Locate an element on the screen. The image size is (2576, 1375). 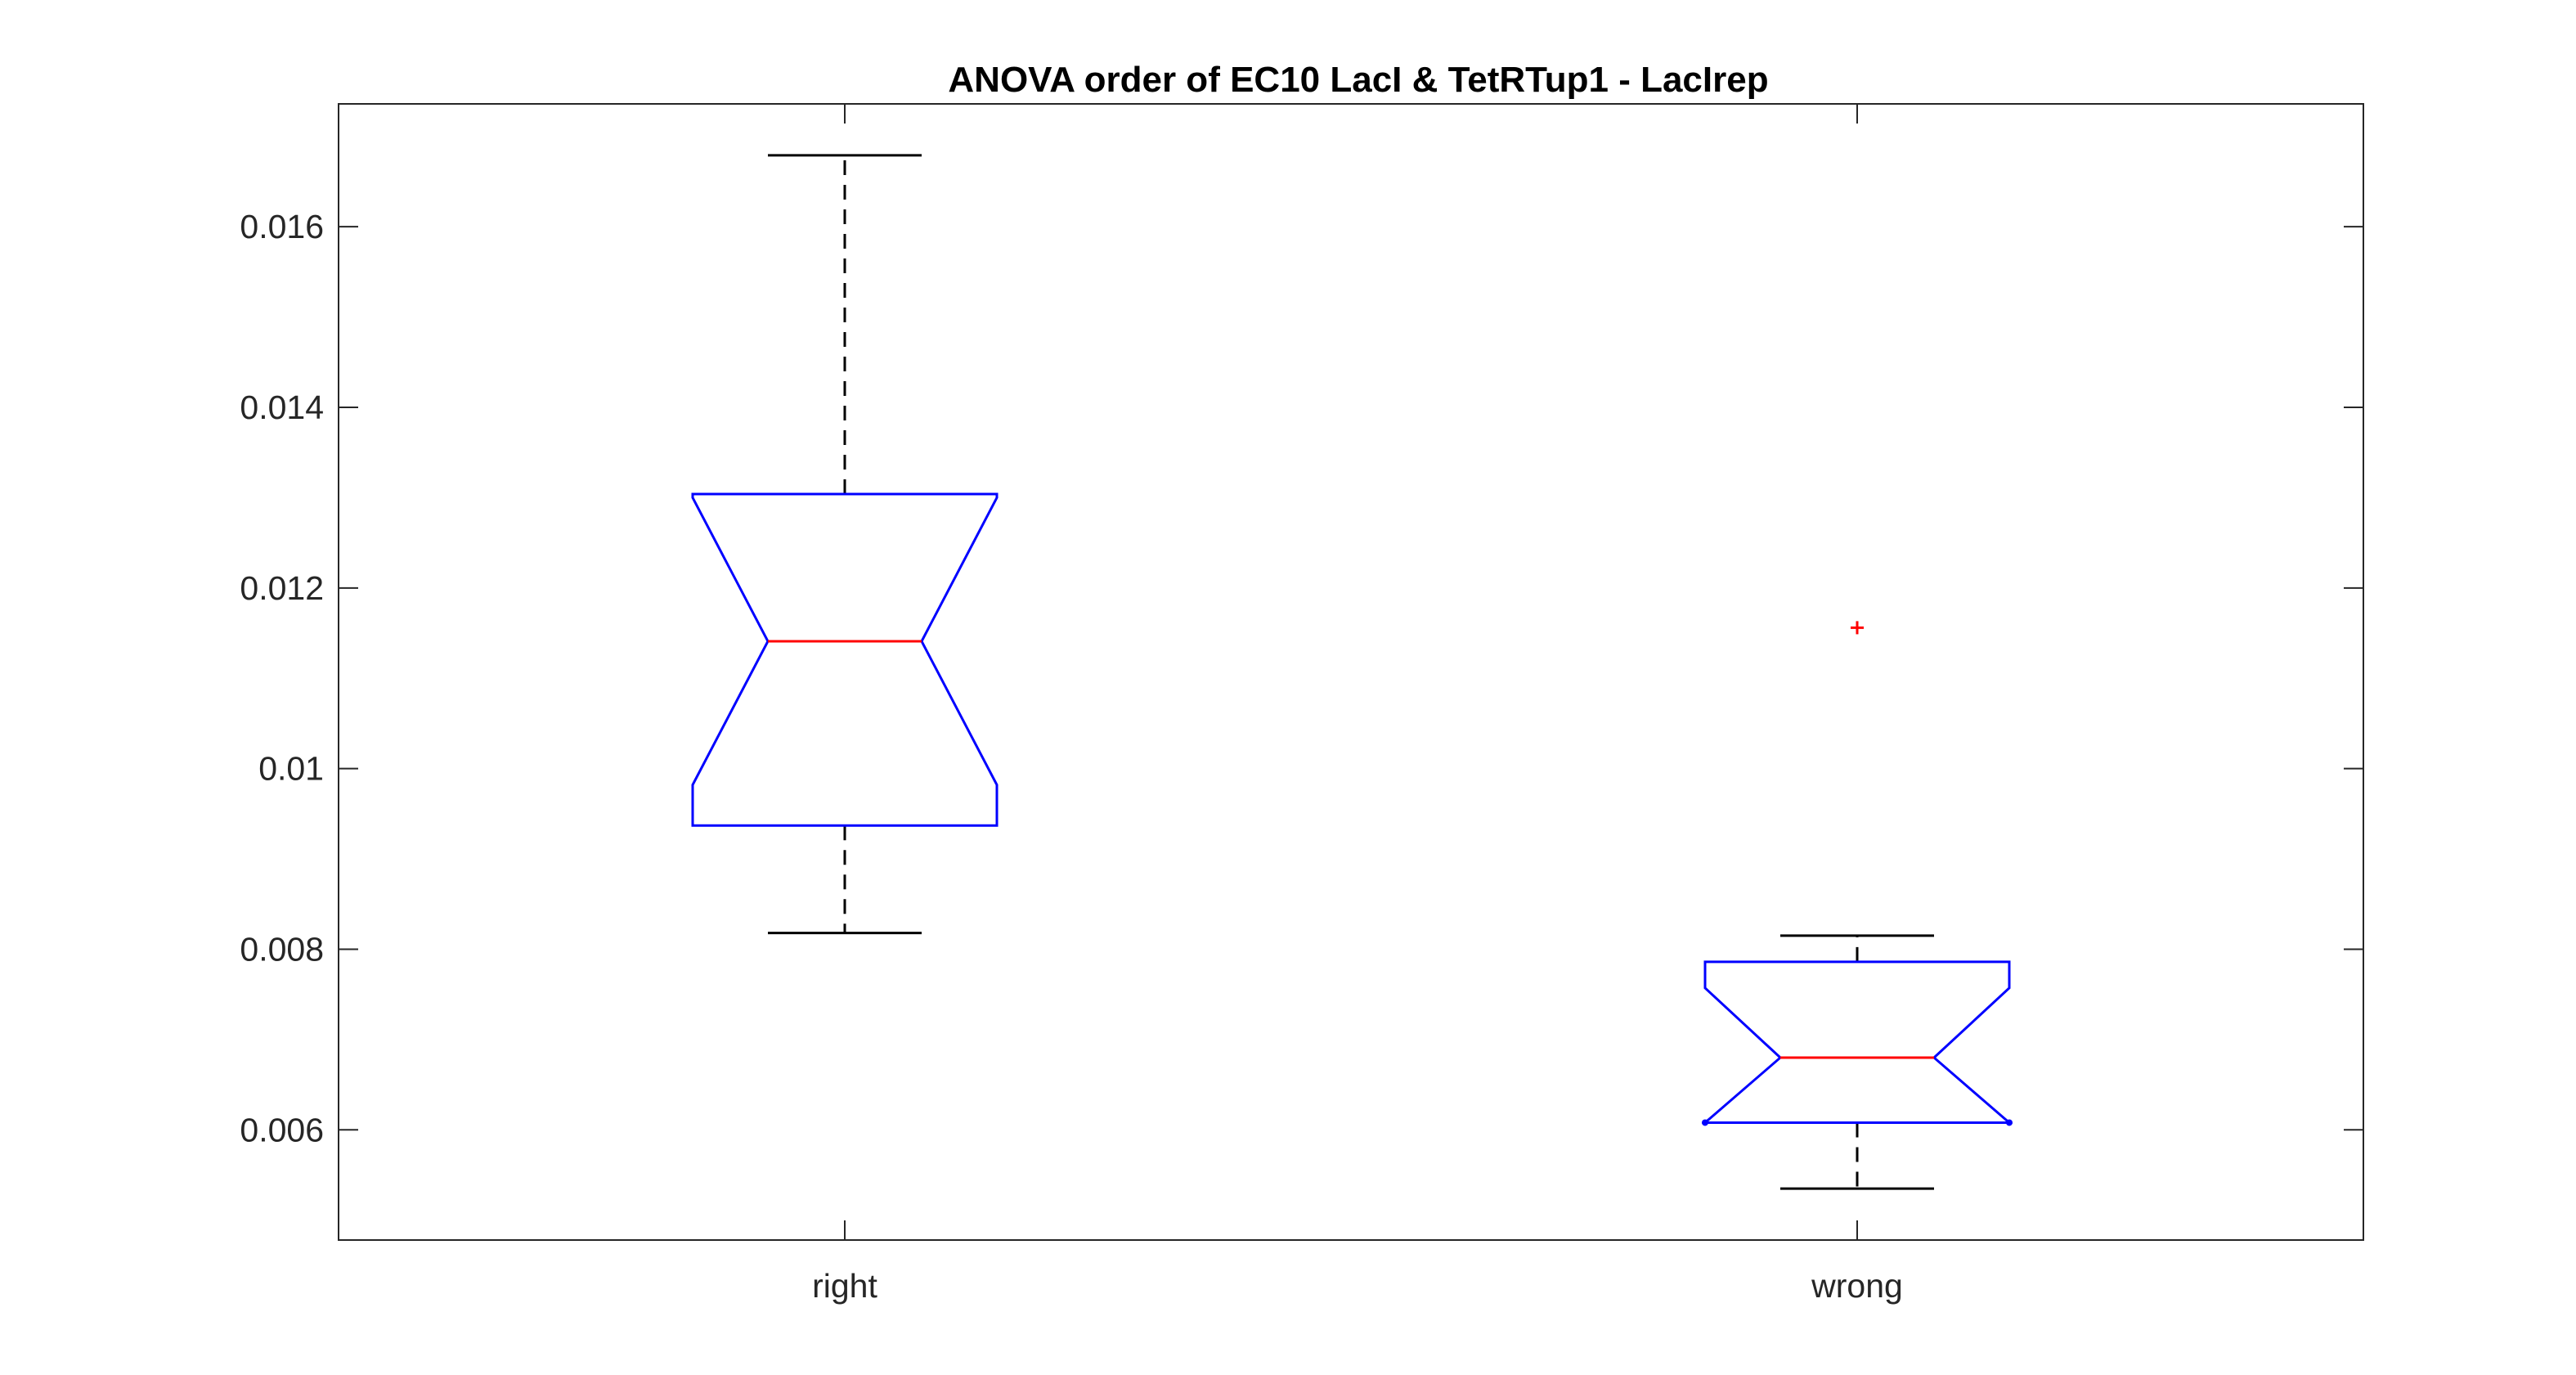
box-group-wrong is located at coordinates (1857, 906).